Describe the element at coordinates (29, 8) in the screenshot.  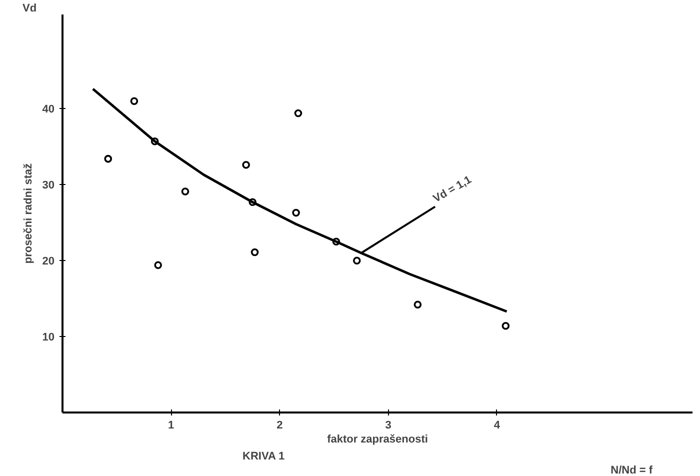
I see `text: Vd` at that location.